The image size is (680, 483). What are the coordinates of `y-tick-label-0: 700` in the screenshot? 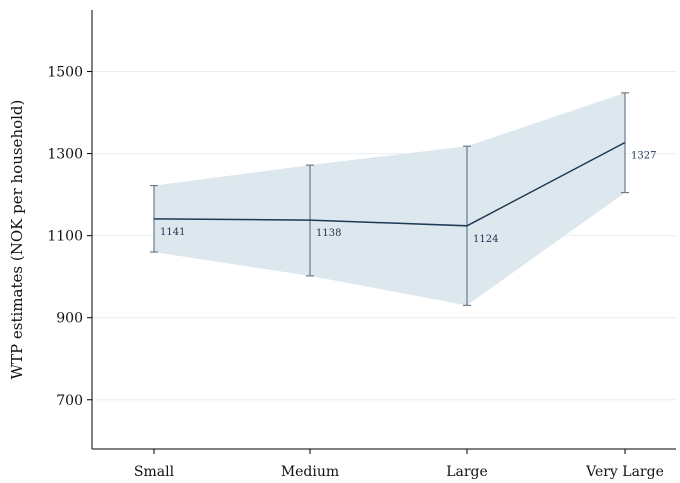 It's located at (69, 401).